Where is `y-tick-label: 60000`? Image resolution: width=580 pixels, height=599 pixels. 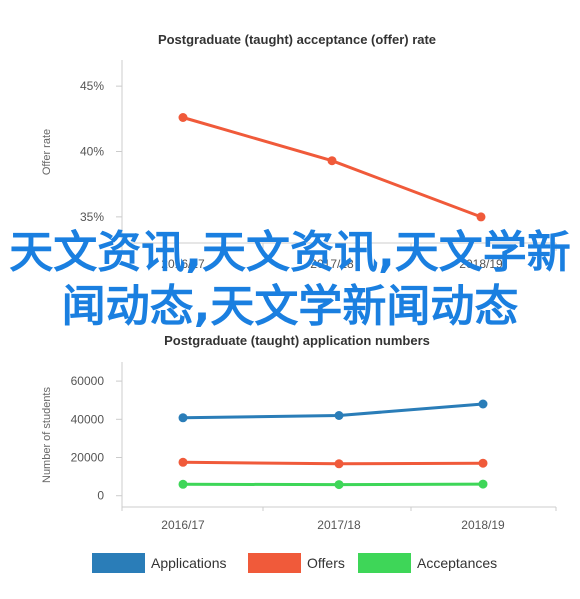 y-tick-label: 60000 is located at coordinates (88, 381).